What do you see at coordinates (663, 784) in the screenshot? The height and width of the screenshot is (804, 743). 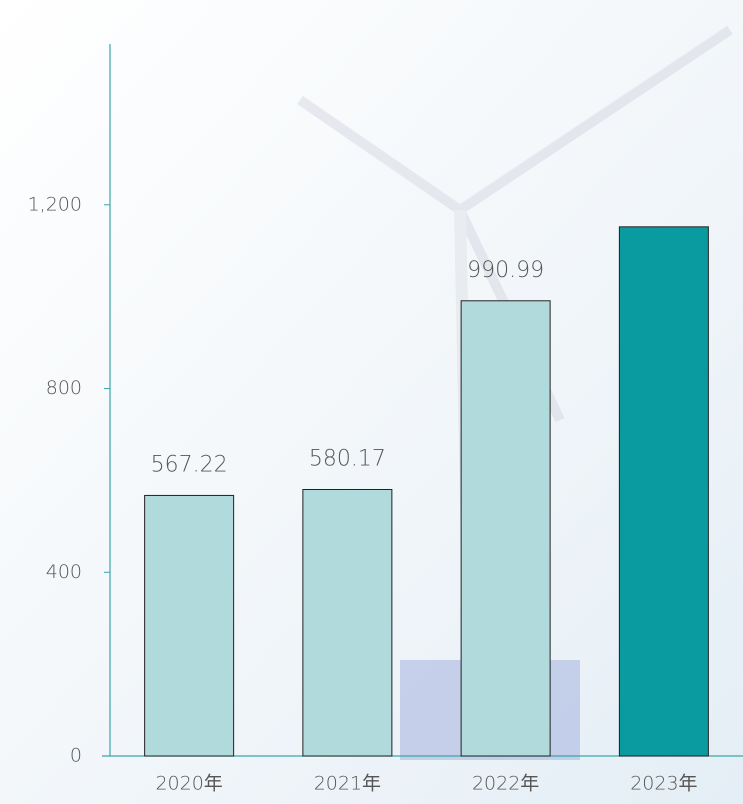 I see `x-tick-label: 2023年` at bounding box center [663, 784].